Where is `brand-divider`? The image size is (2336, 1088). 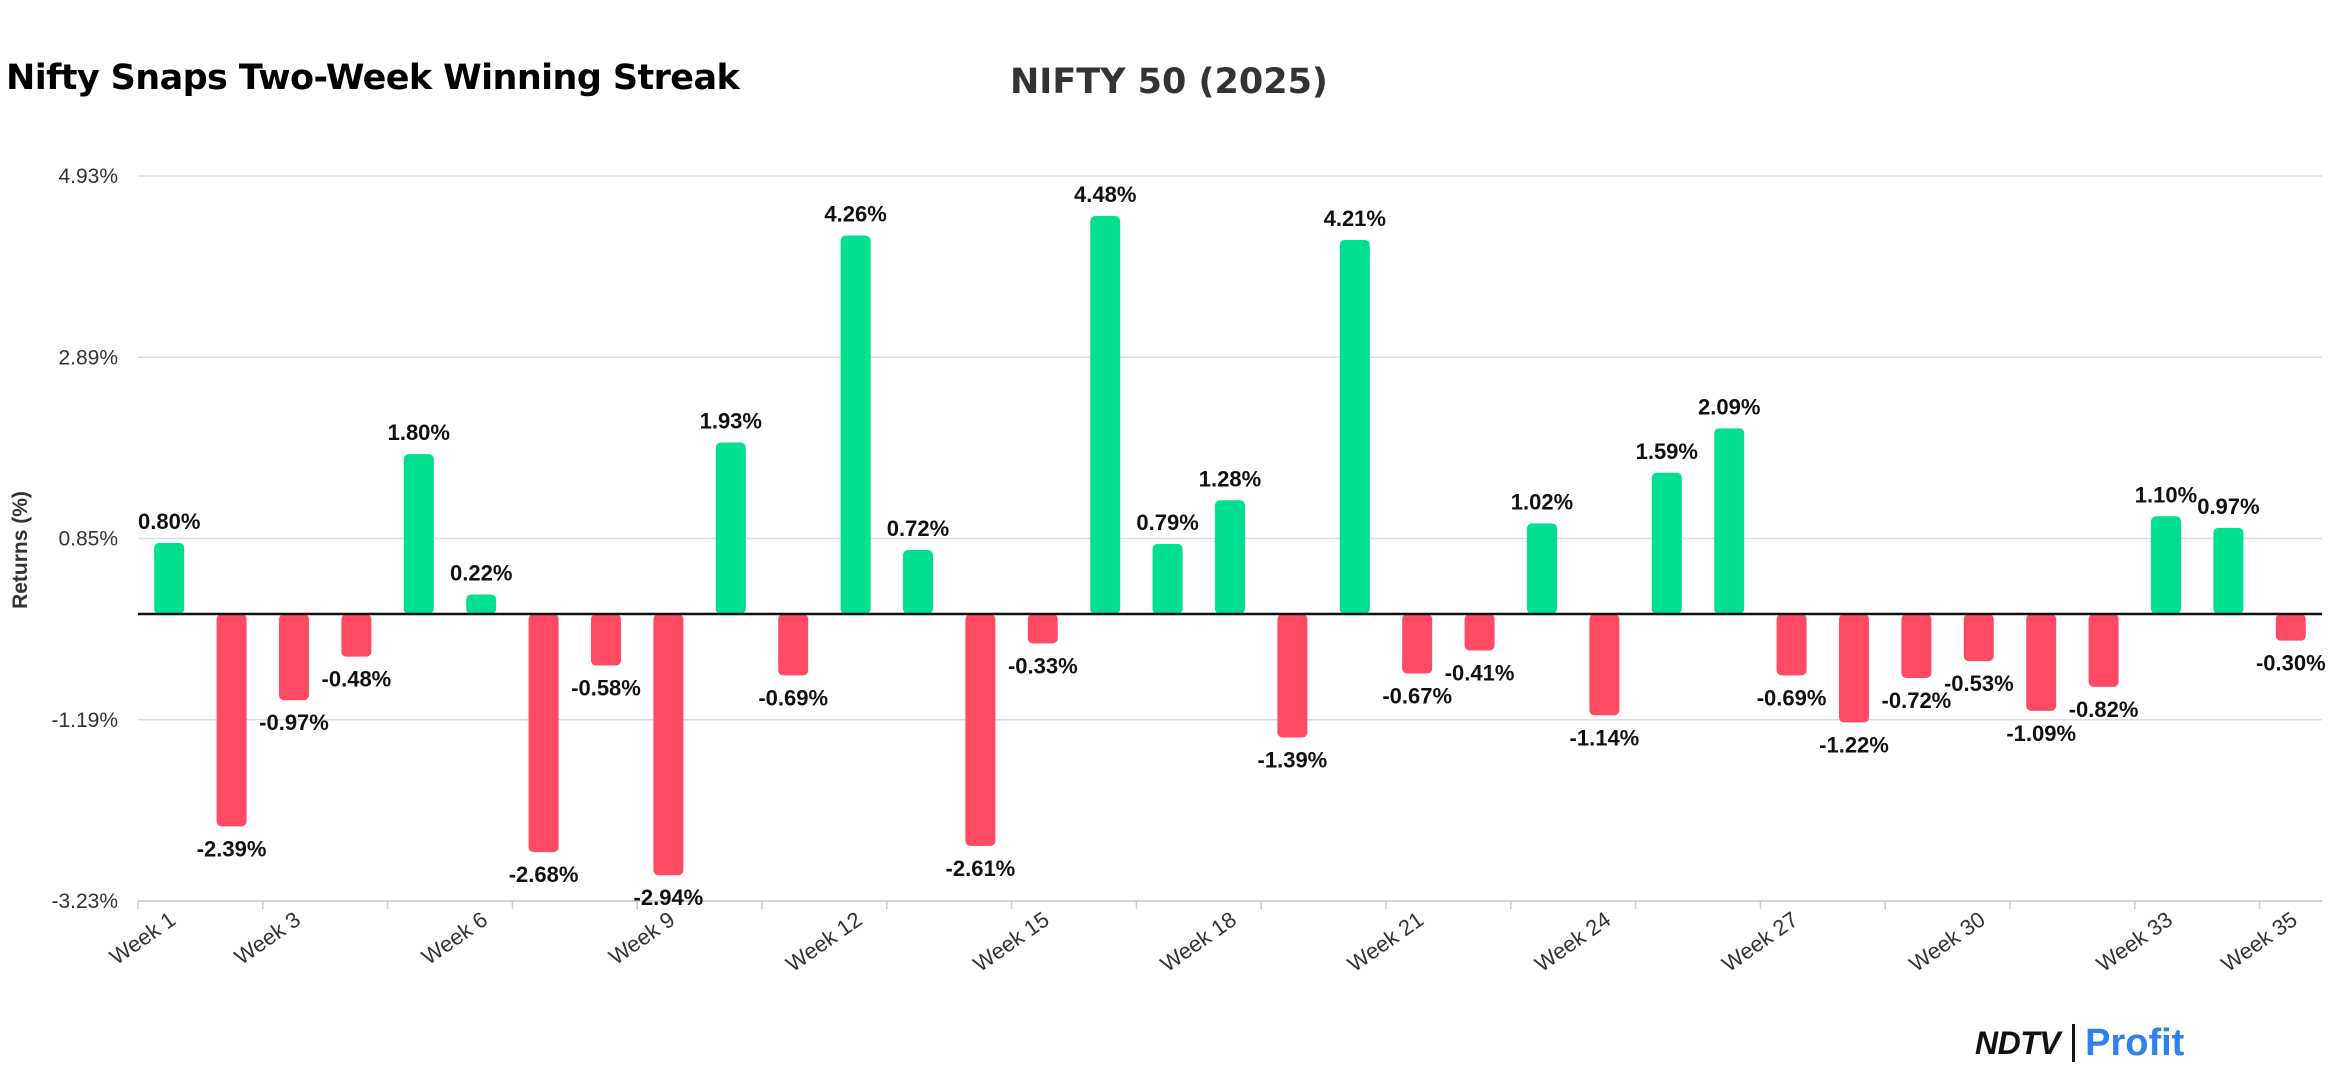
brand-divider is located at coordinates (2074, 1043).